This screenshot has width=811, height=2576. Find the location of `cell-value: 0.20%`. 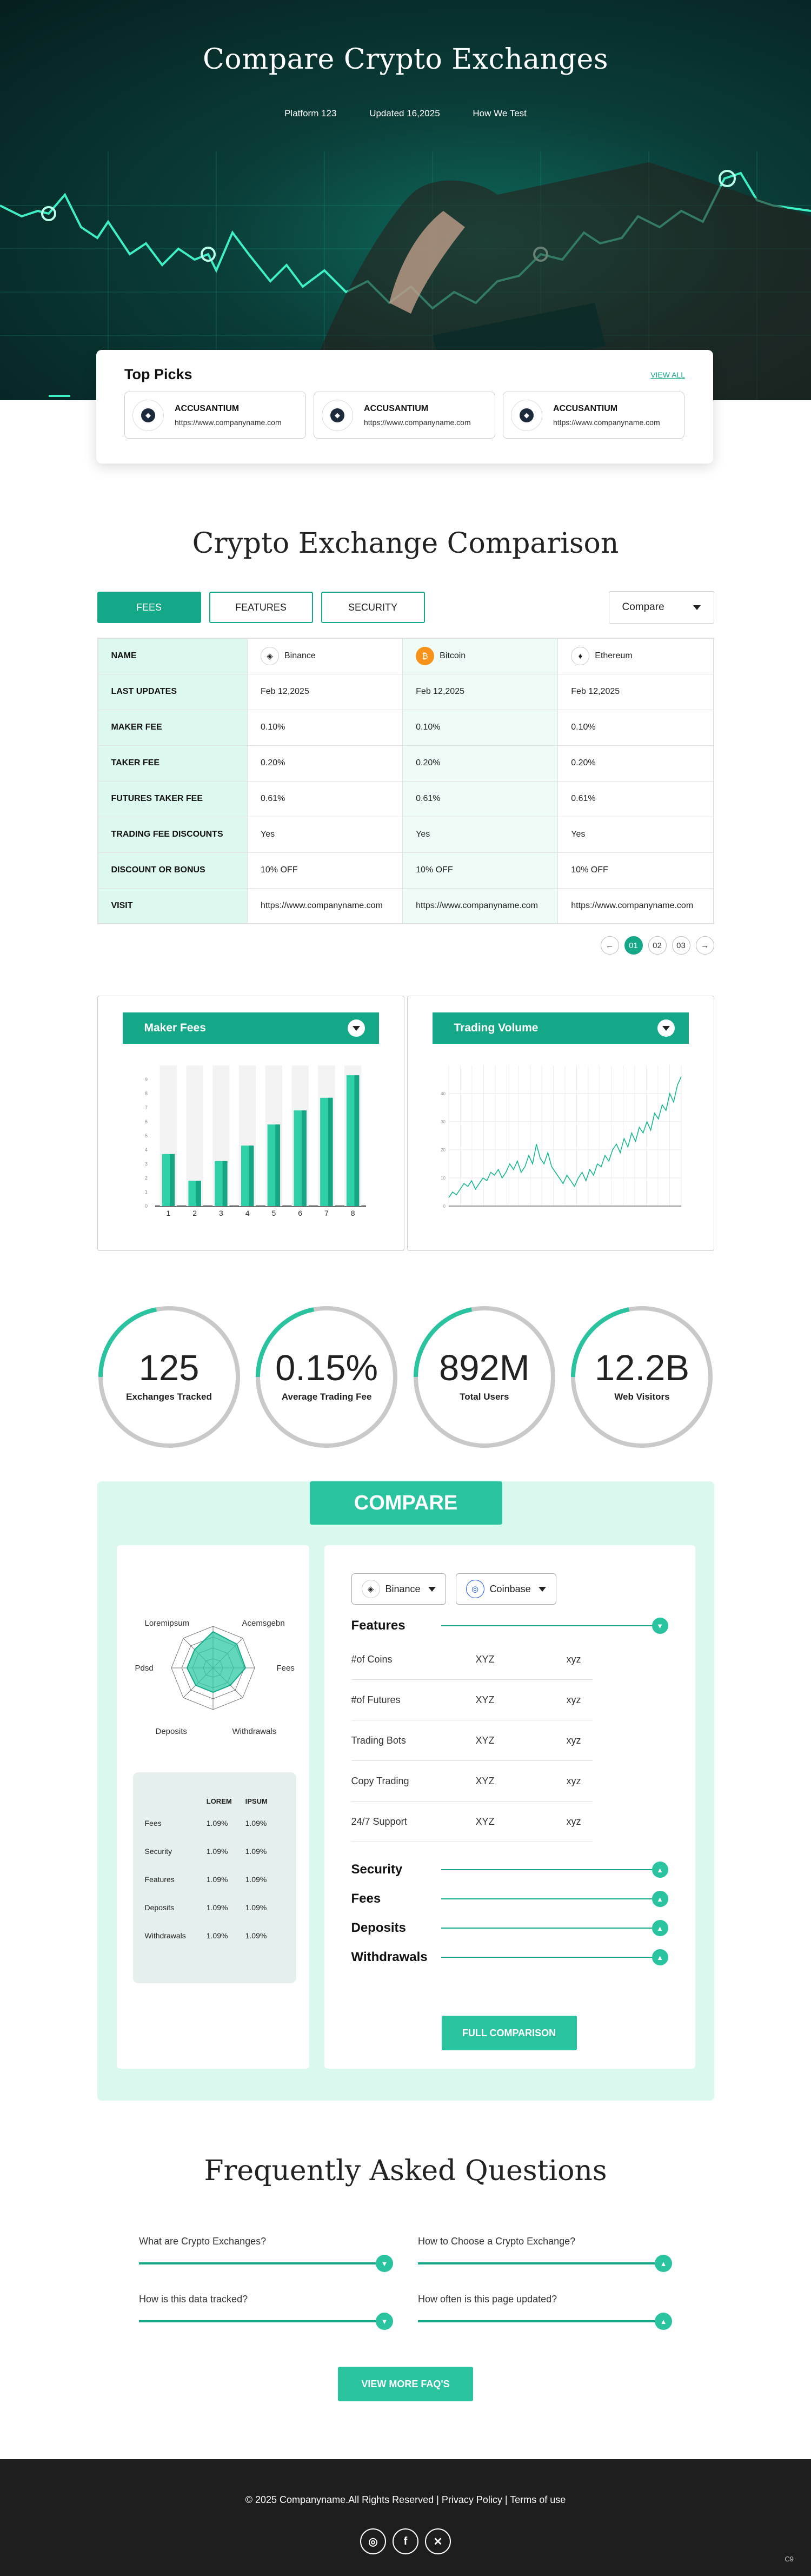

cell-value: 0.20% is located at coordinates (635, 764).